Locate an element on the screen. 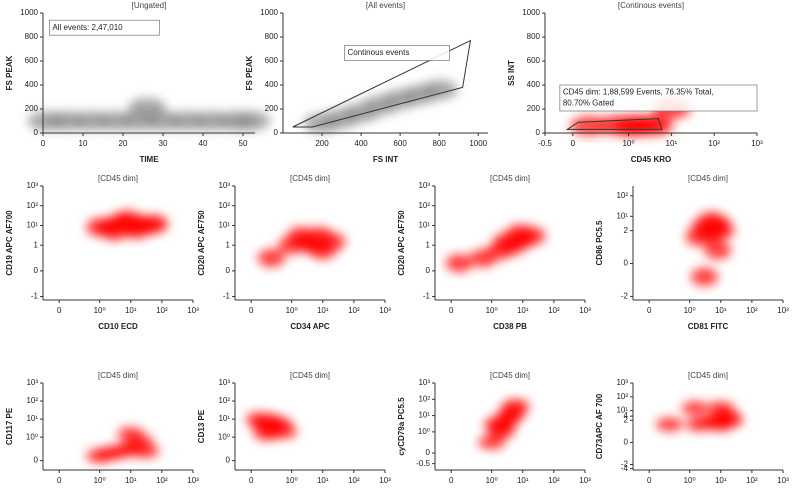 The width and height of the screenshot is (798, 493). x-axis-label: CD10 ECD is located at coordinates (118, 326).